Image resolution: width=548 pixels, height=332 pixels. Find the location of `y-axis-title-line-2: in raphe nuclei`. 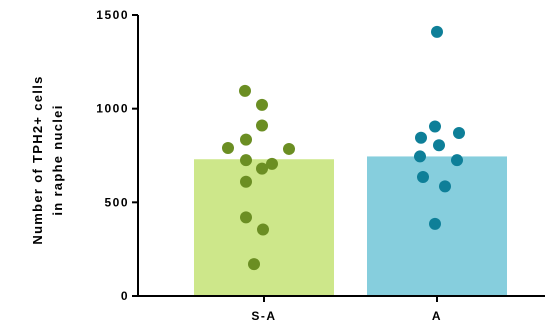

y-axis-title-line-2: in raphe nuclei is located at coordinates (57, 159).